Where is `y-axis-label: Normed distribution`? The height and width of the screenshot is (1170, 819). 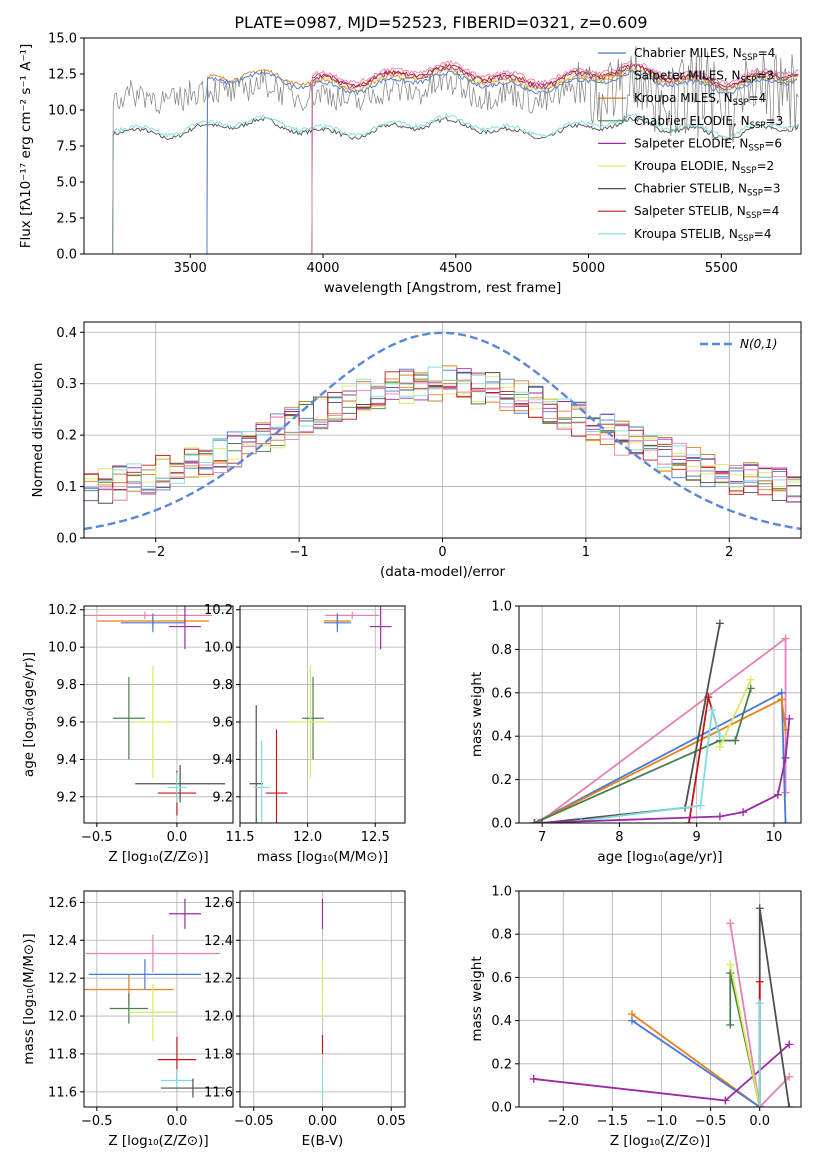 y-axis-label: Normed distribution is located at coordinates (38, 430).